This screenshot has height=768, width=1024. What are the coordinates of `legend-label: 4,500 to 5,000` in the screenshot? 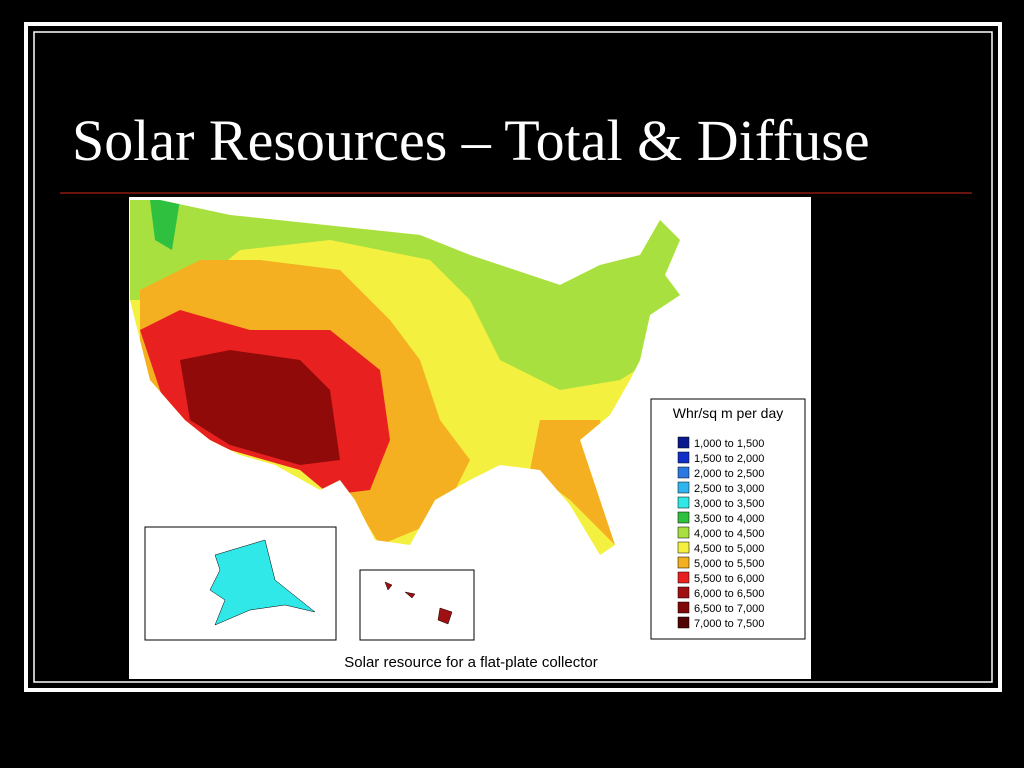 It's located at (729, 549).